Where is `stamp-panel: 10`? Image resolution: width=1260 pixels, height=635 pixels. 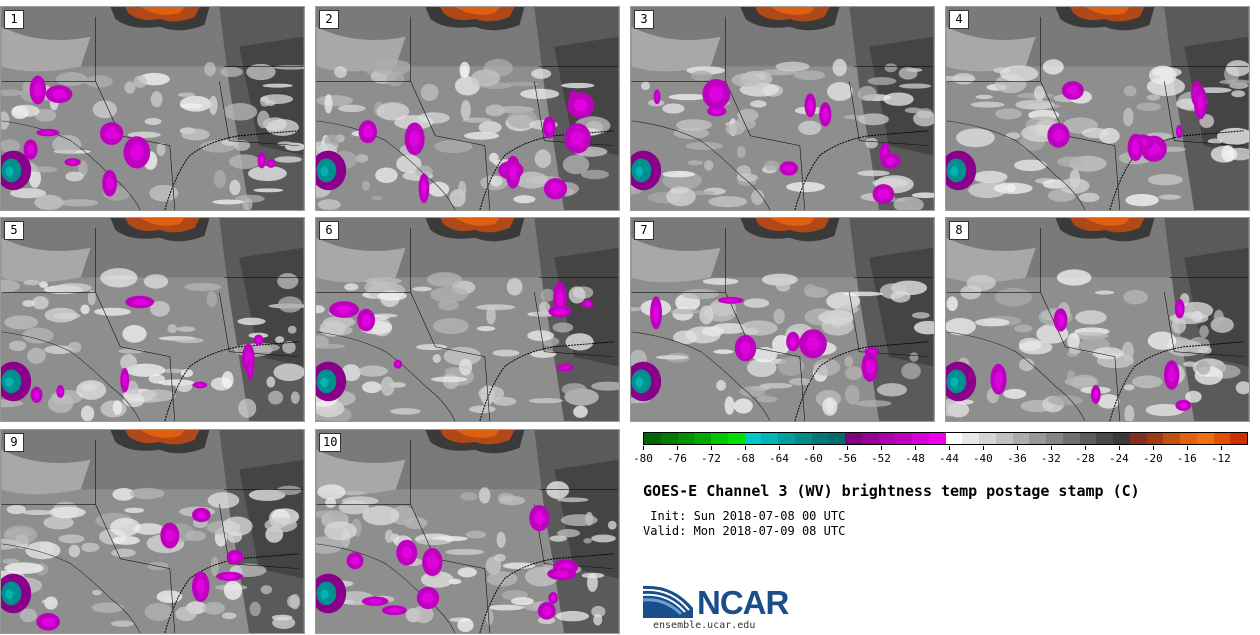
stamp-panel: 10 is located at coordinates (467, 531).